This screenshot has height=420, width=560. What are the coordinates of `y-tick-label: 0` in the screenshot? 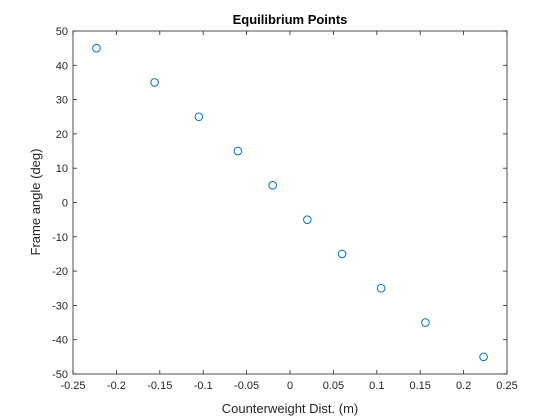 It's located at (65, 204).